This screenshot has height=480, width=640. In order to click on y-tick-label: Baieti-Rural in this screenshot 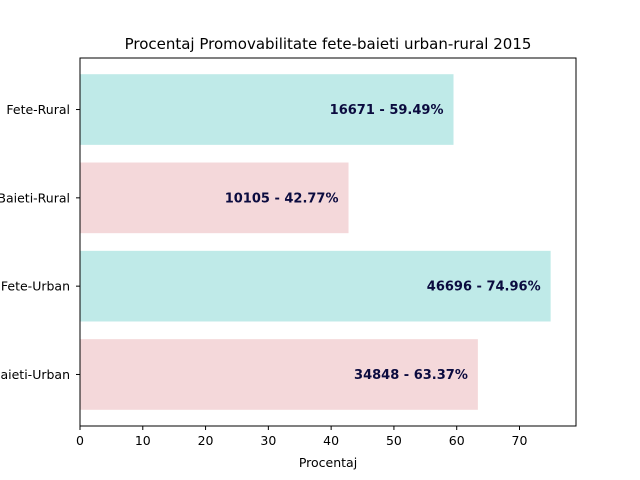, I will do `click(35, 197)`.